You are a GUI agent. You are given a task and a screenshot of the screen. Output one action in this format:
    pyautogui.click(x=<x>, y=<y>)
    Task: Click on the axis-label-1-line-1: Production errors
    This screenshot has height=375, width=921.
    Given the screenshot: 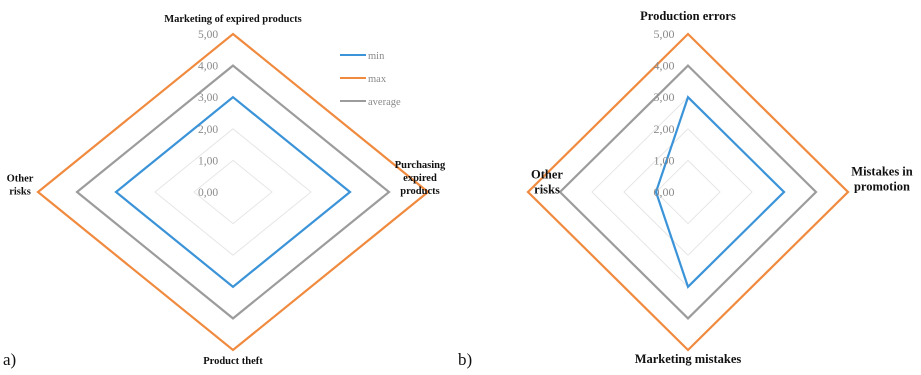 What is the action you would take?
    pyautogui.click(x=688, y=16)
    